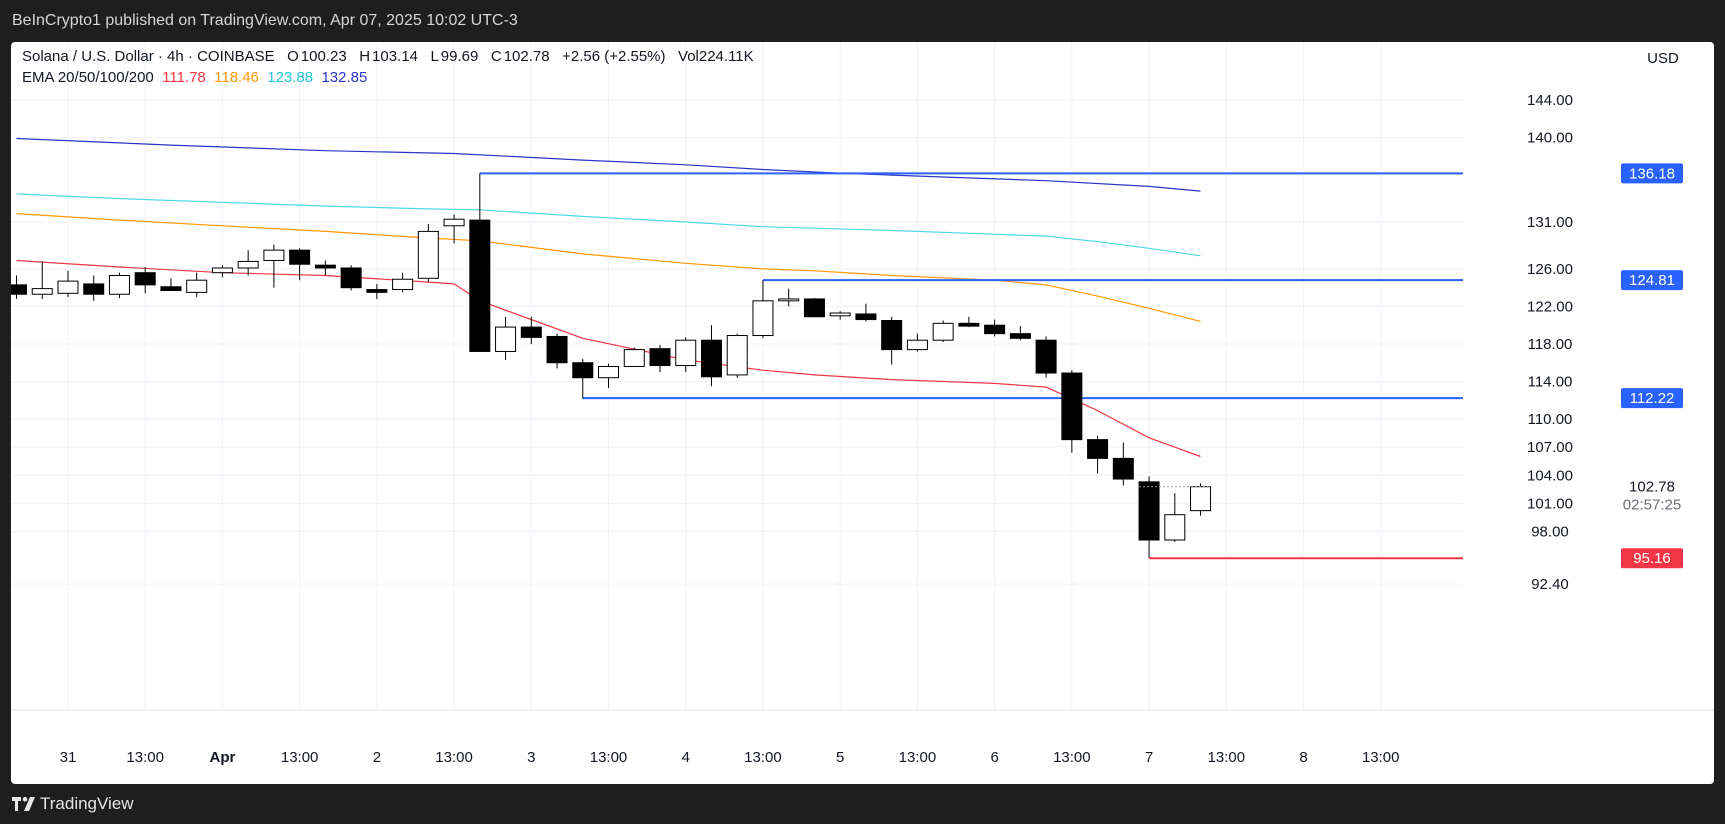  Describe the element at coordinates (300, 757) in the screenshot. I see `x-tick-label-3: 13:00` at that location.